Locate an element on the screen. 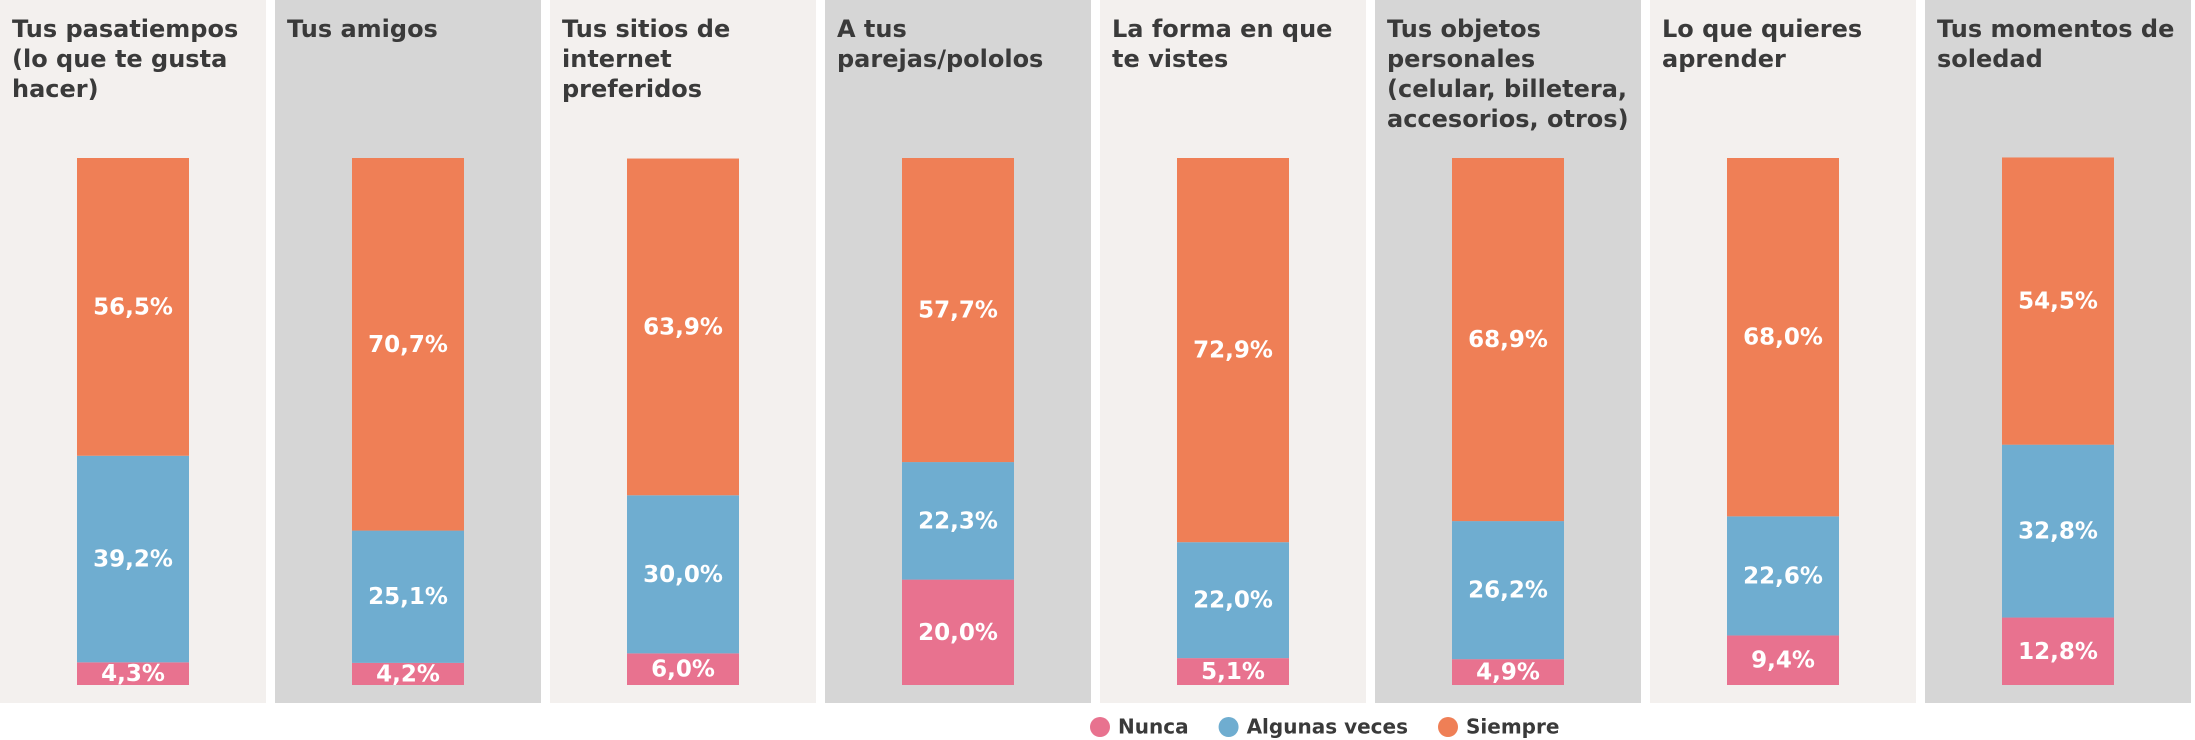 The height and width of the screenshot is (740, 2195). value-label: 4,3% is located at coordinates (133, 674).